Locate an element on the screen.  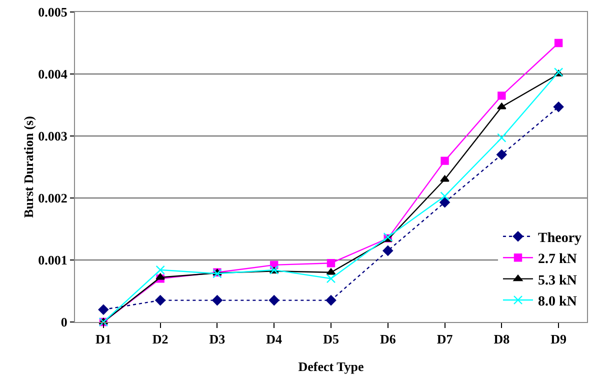
x-axis-title: Defect Type is located at coordinates (331, 366).